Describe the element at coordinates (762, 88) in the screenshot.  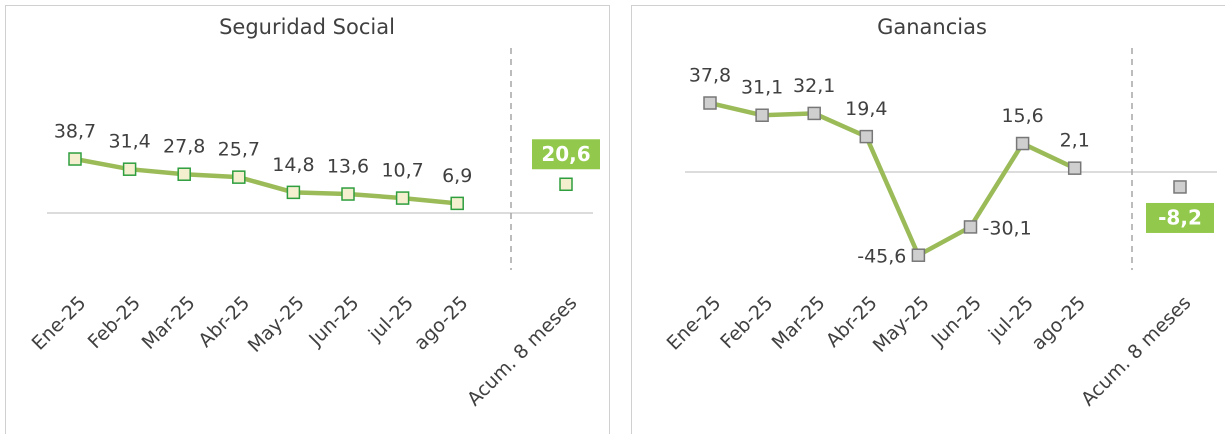
I see `data-label: 31,1` at that location.